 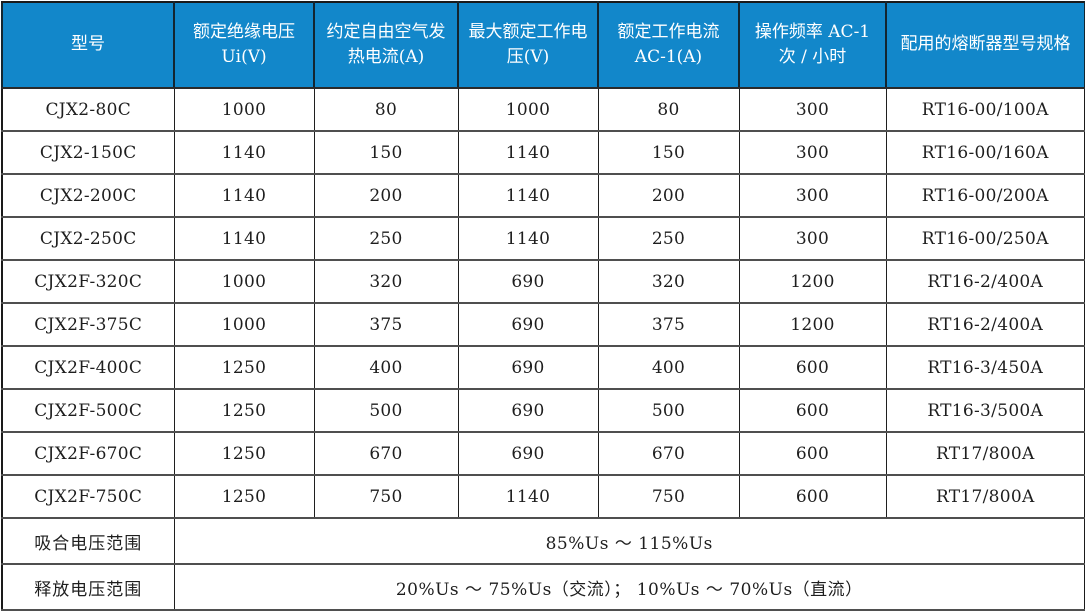 I want to click on model-cell: CJX2F-670C, so click(x=88, y=453).